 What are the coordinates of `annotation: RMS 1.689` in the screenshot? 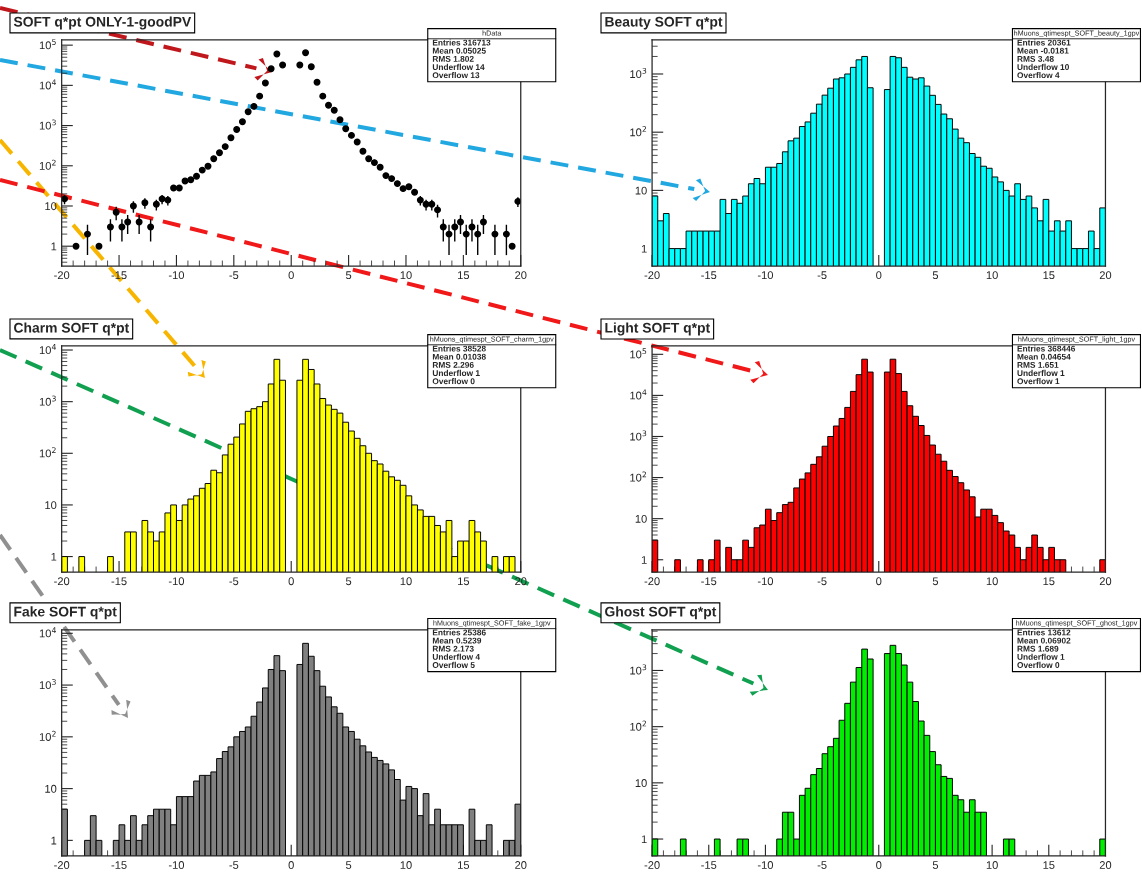 It's located at (1038, 648).